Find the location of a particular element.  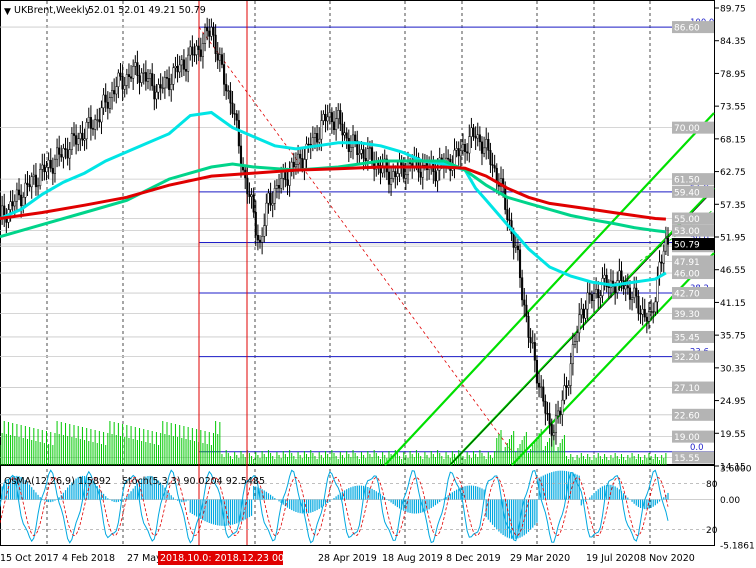

time-axis-label: 8 Dec 2019 is located at coordinates (473, 558).